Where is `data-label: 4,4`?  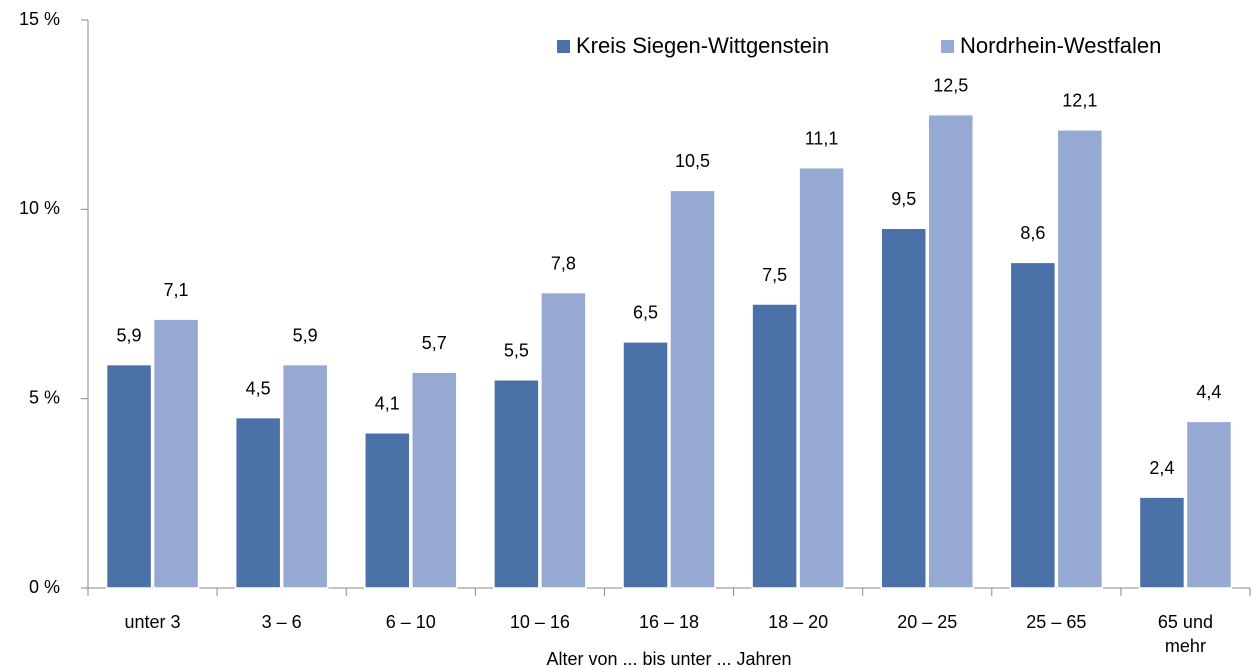
data-label: 4,4 is located at coordinates (1208, 392).